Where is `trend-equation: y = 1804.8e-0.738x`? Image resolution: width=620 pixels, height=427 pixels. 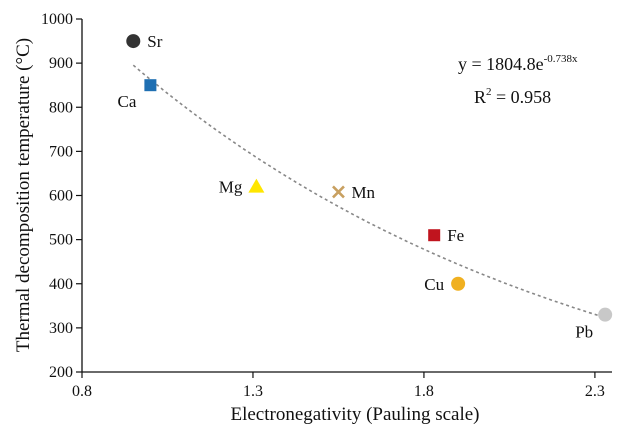
trend-equation: y = 1804.8e-0.738x is located at coordinates (518, 63).